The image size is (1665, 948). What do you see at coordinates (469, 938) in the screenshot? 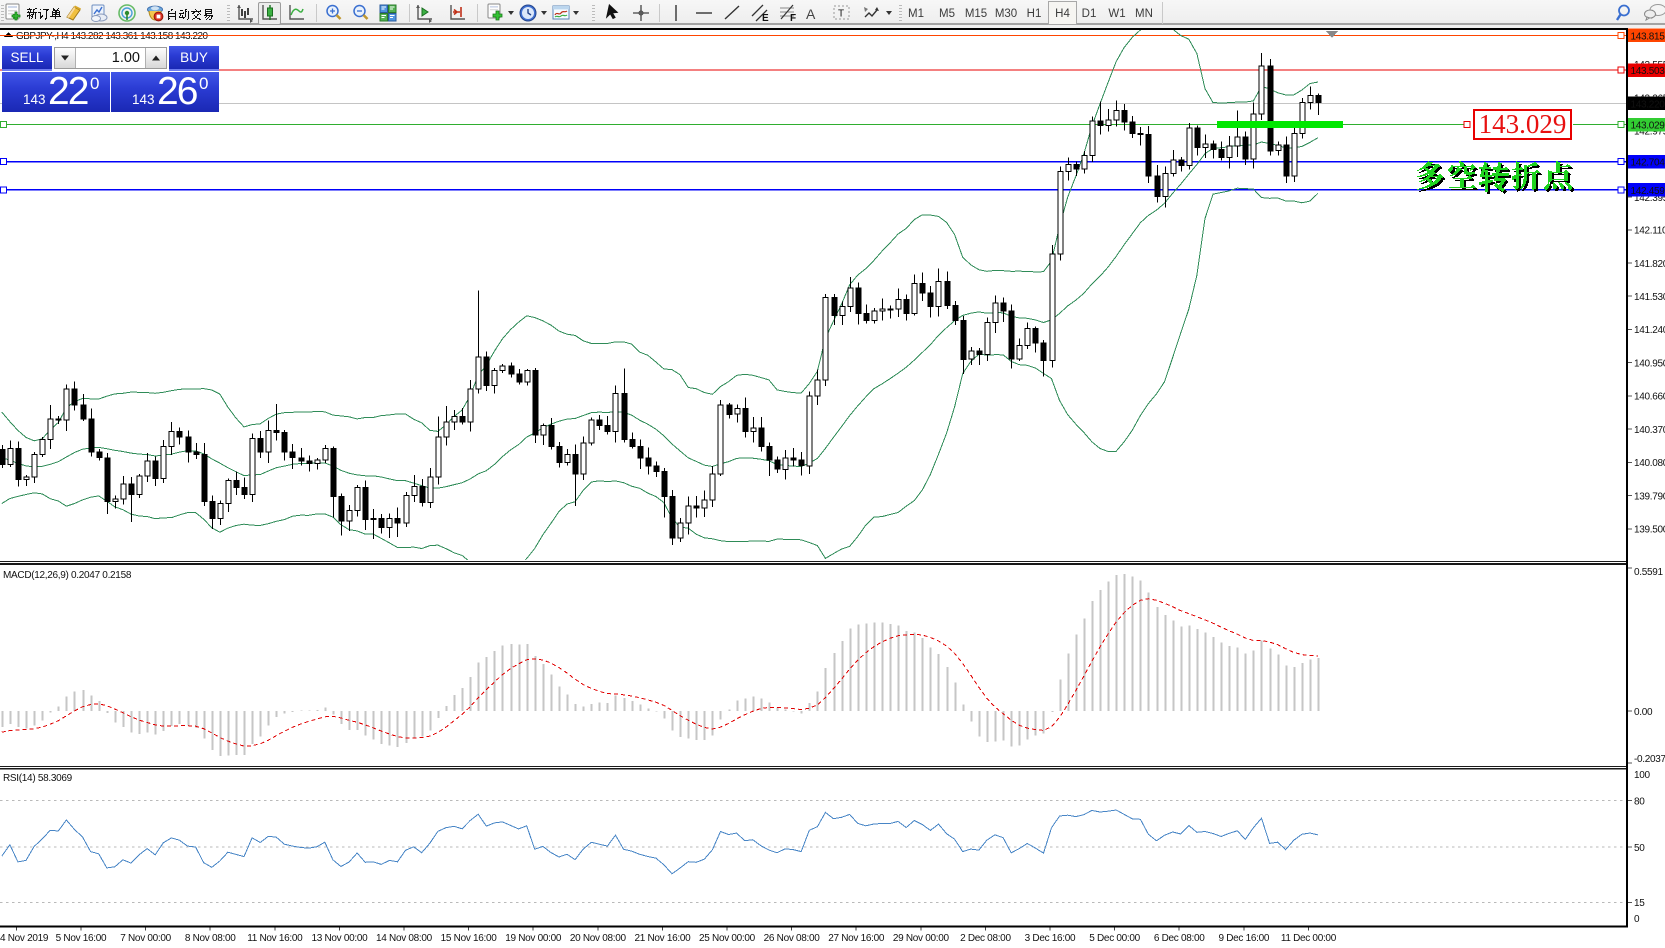
I see `svg-text: 15 Nov 16:00` at bounding box center [469, 938].